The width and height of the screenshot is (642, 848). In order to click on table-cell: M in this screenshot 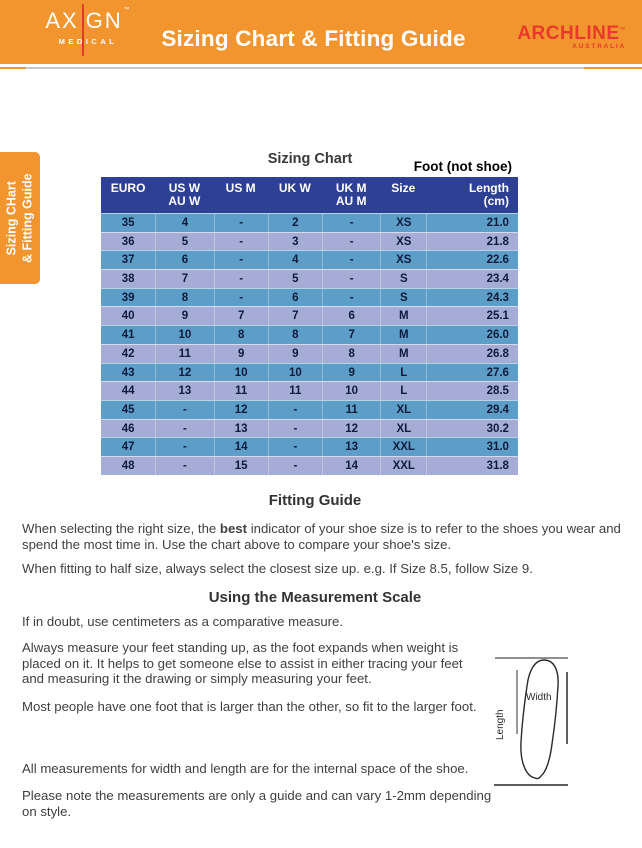, I will do `click(403, 316)`.